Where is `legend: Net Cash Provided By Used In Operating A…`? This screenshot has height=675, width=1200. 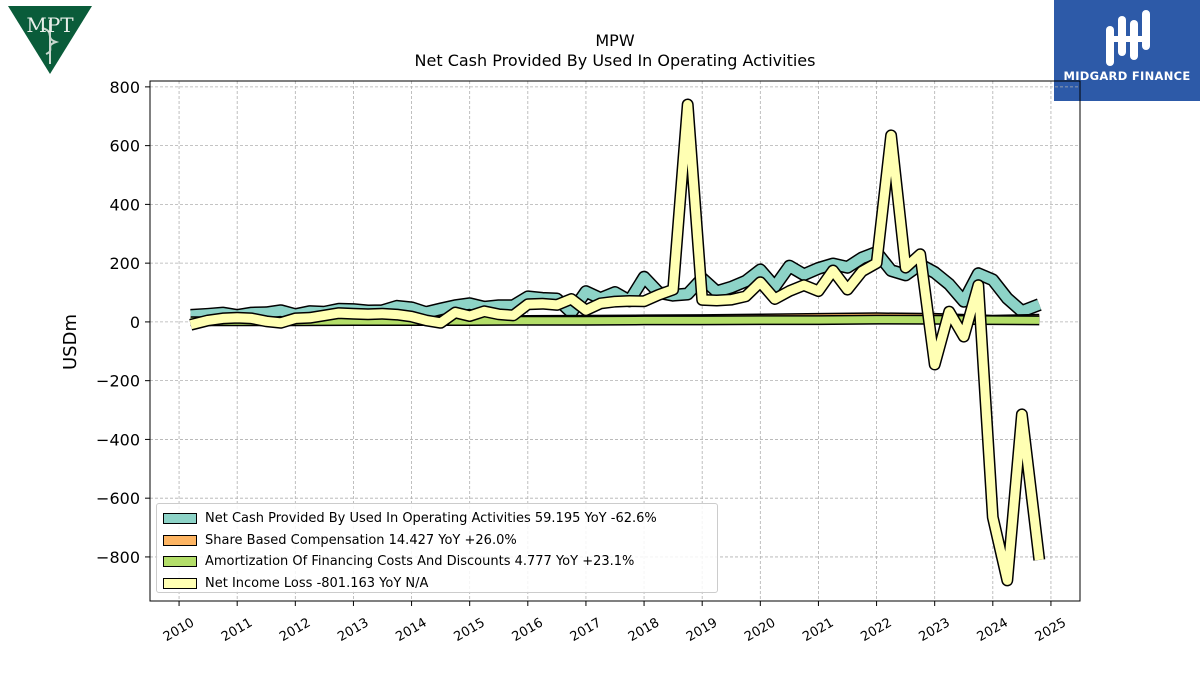 legend: Net Cash Provided By Used In Operating A… is located at coordinates (437, 548).